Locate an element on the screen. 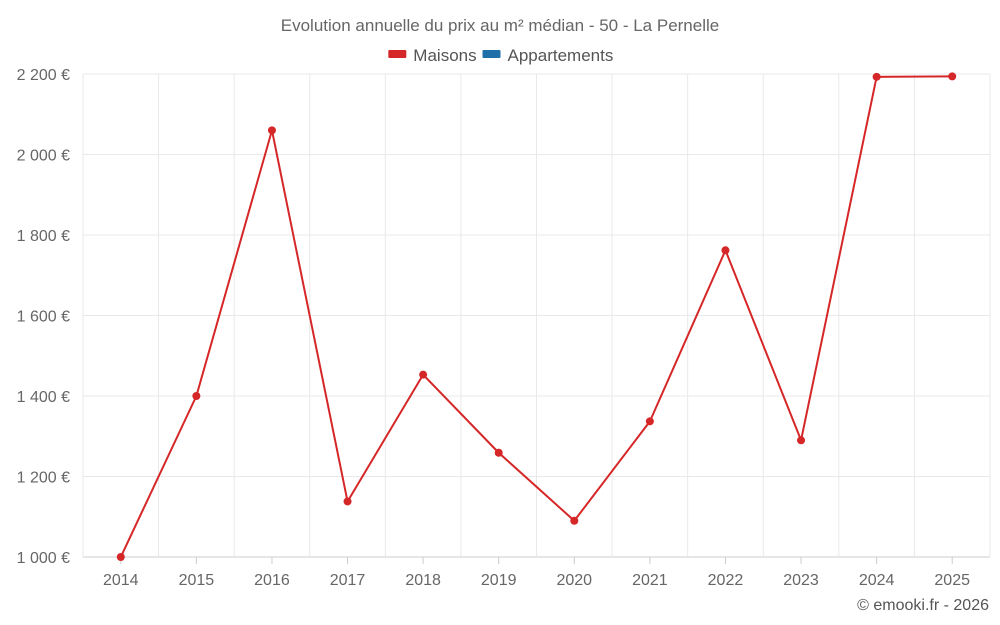  y-tick-label: 1 000 € is located at coordinates (43, 558).